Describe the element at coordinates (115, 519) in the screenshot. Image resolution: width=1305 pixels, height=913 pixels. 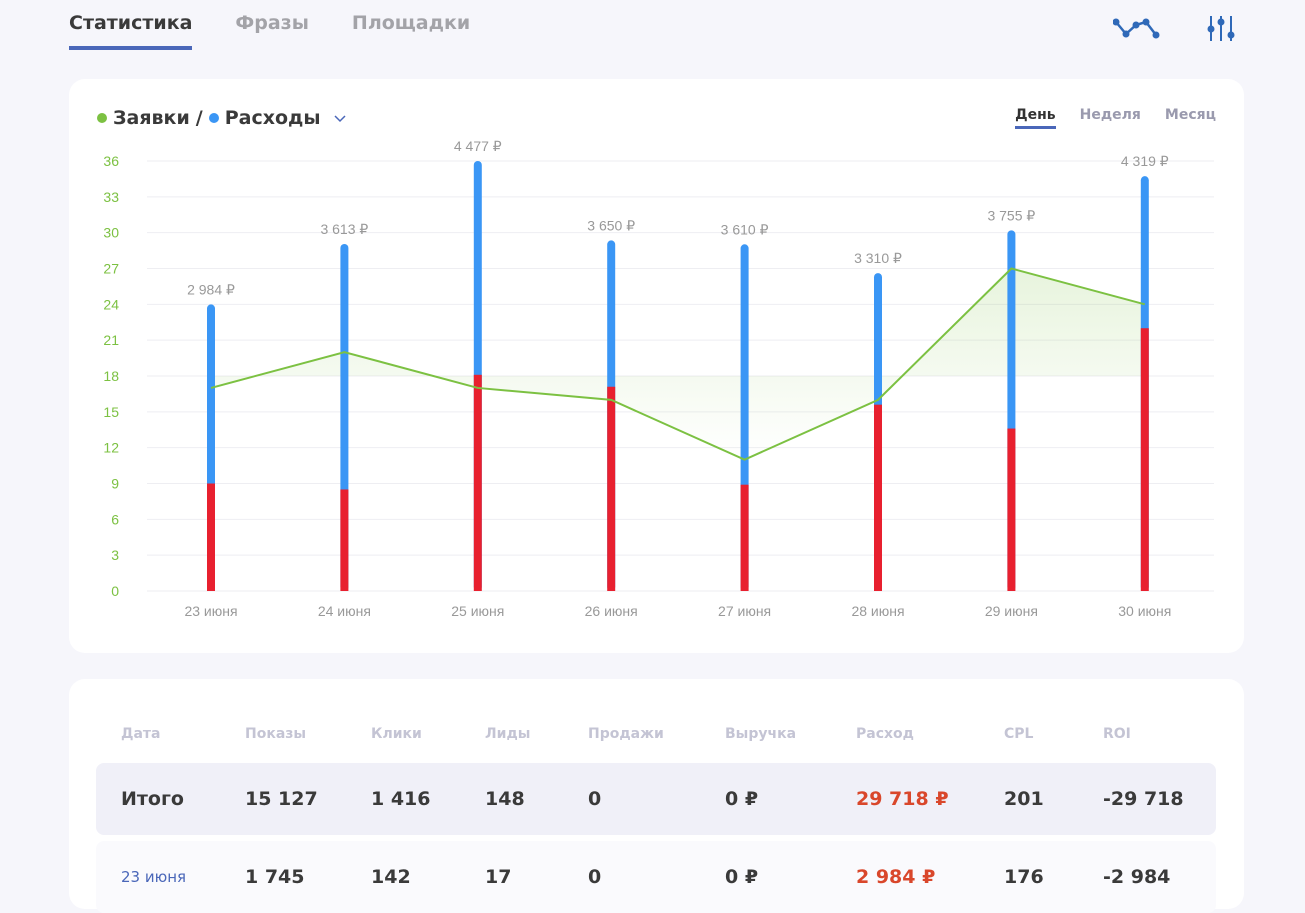
I see `y-tick-label: 6` at that location.